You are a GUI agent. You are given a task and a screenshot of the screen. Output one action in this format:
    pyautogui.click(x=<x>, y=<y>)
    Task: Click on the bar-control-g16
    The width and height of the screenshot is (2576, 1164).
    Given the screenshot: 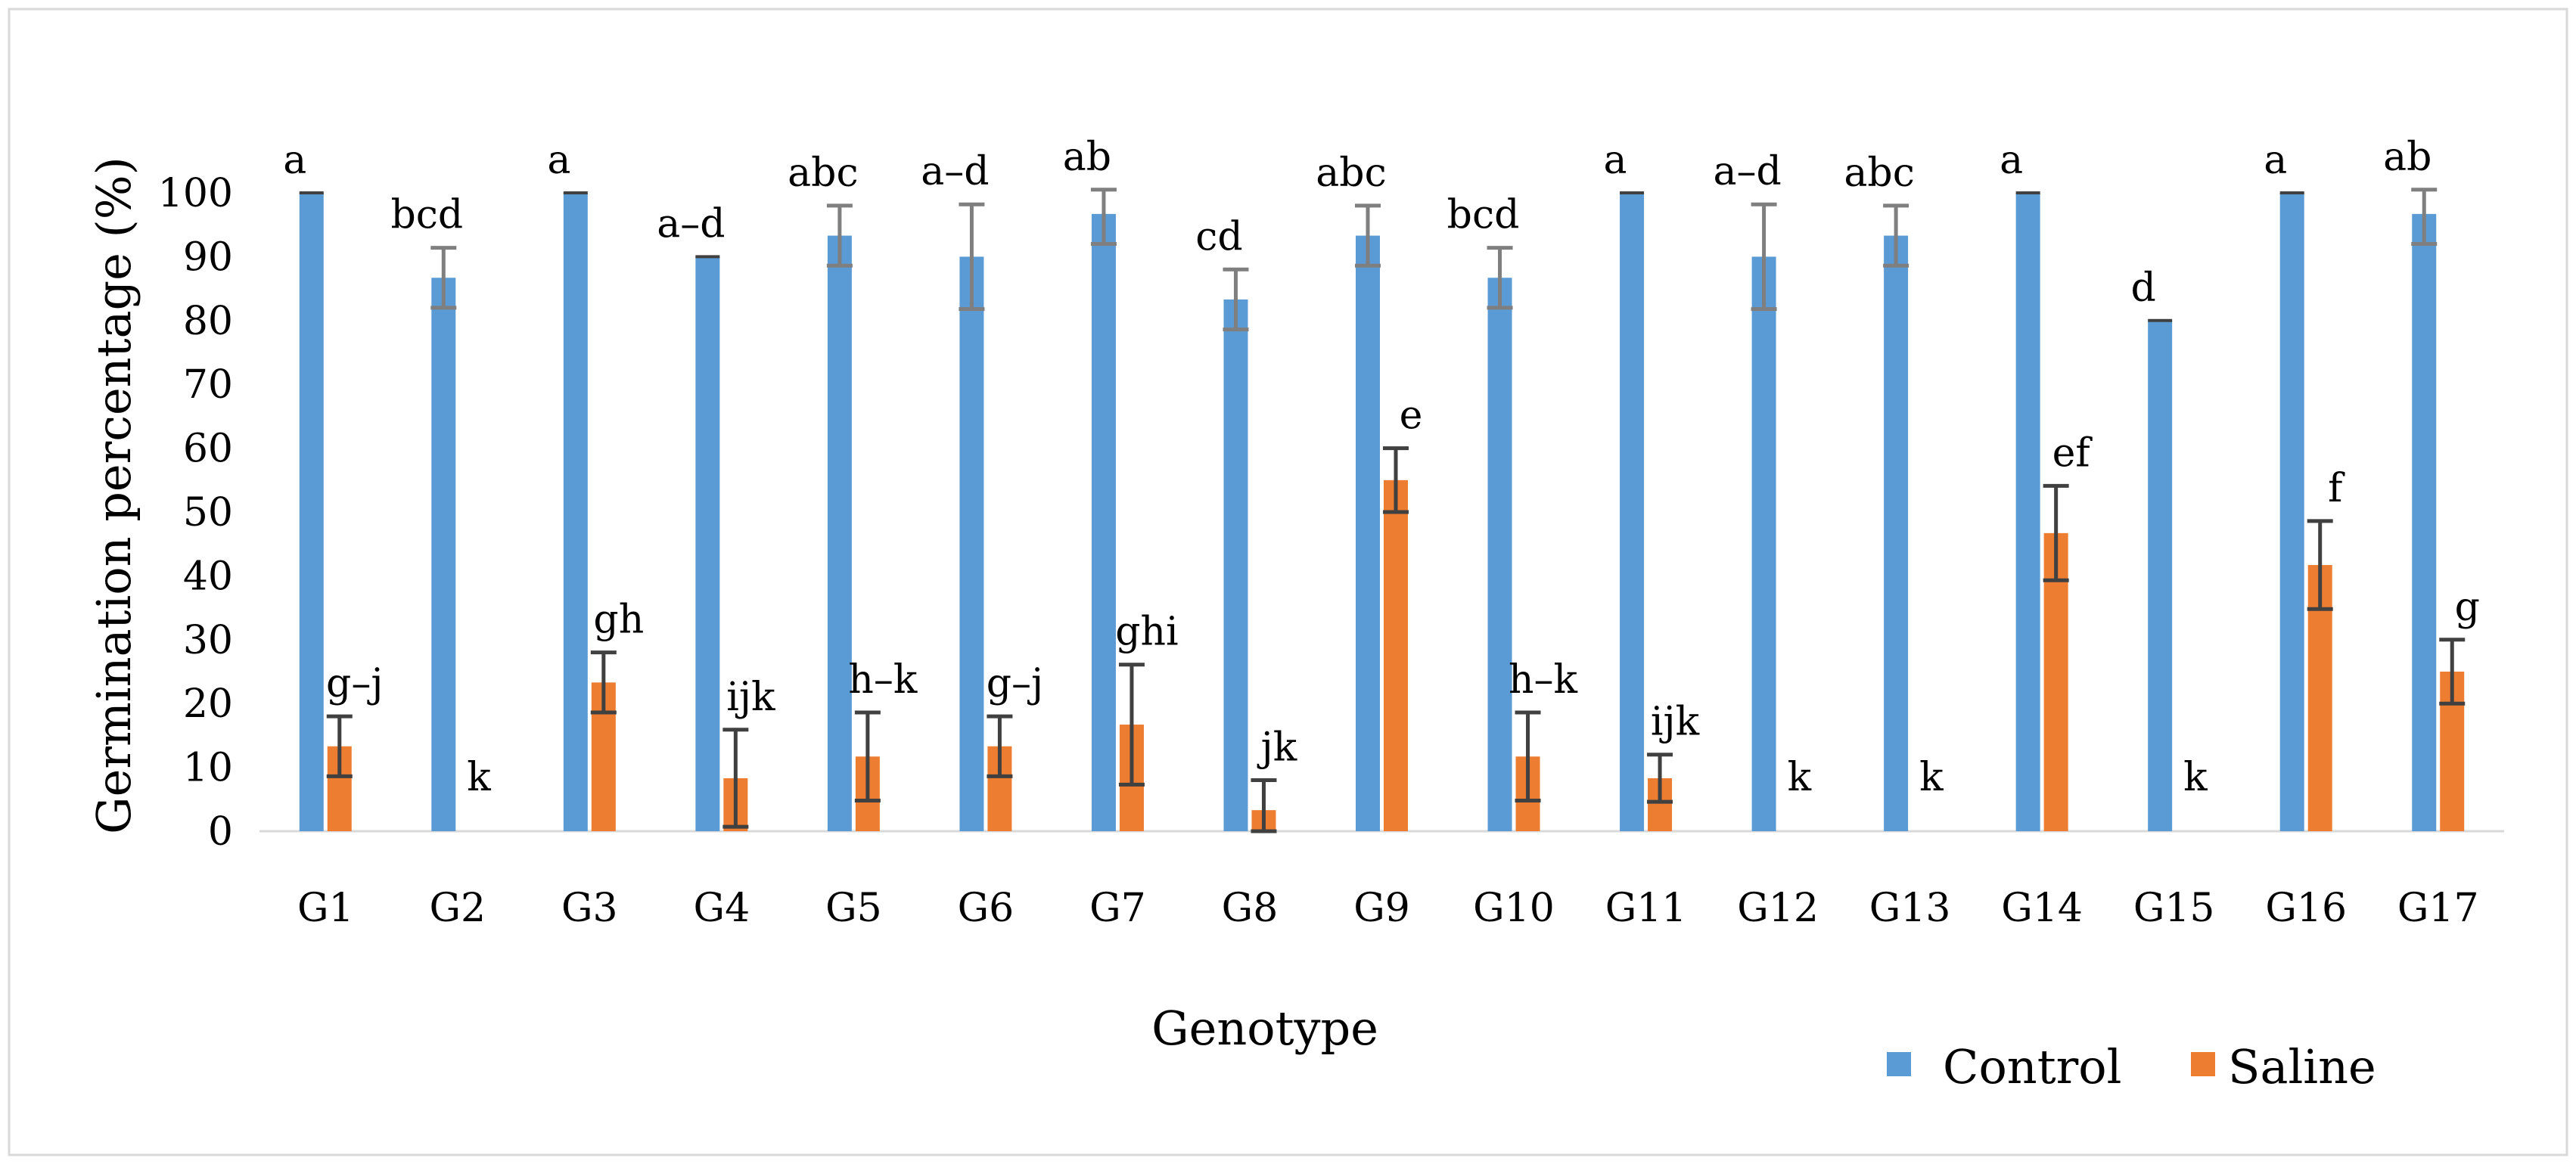 What is the action you would take?
    pyautogui.click(x=2291, y=512)
    